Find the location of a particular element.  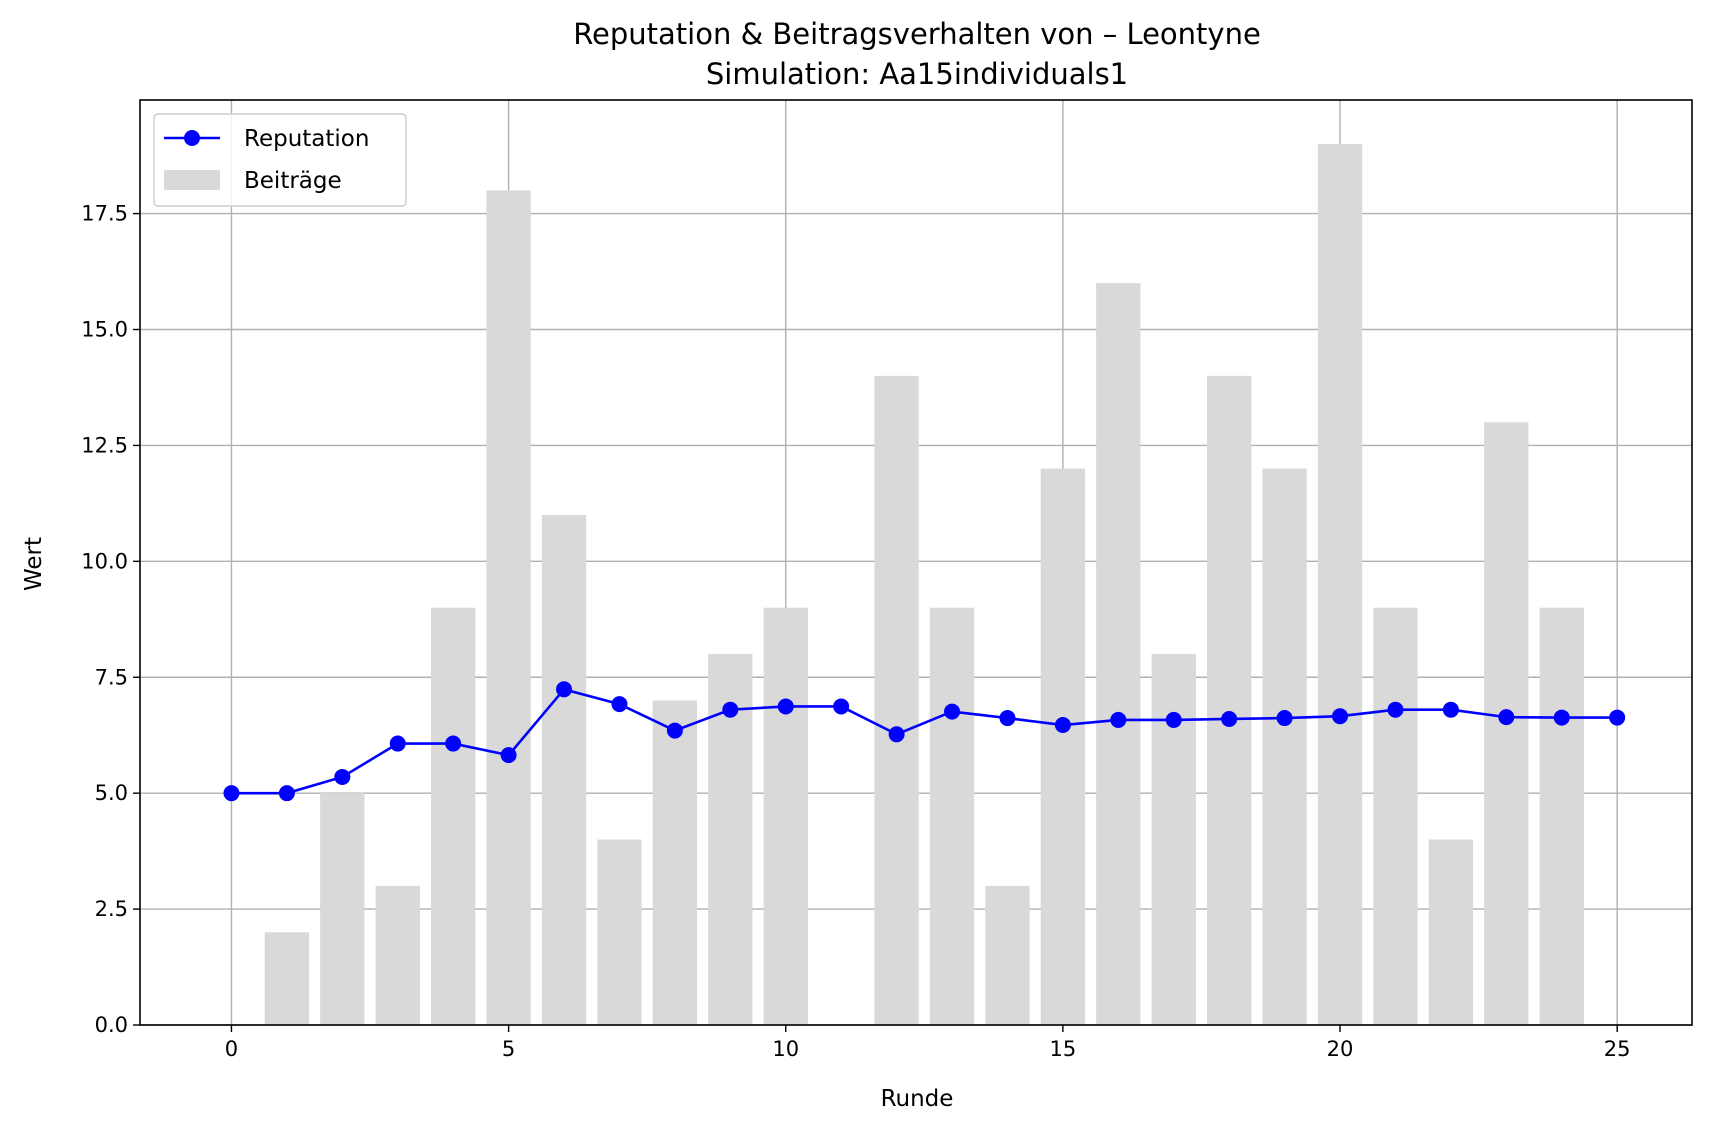

legend-bar-swatch is located at coordinates (192, 180).